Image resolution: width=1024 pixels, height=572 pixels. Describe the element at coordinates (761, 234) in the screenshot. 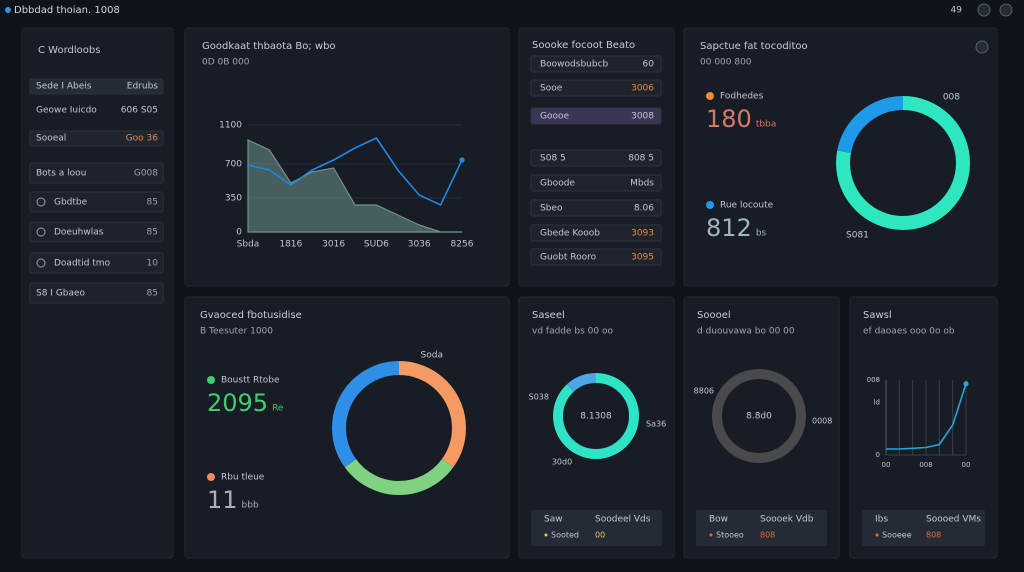

I see `kpi-unit: bs` at that location.